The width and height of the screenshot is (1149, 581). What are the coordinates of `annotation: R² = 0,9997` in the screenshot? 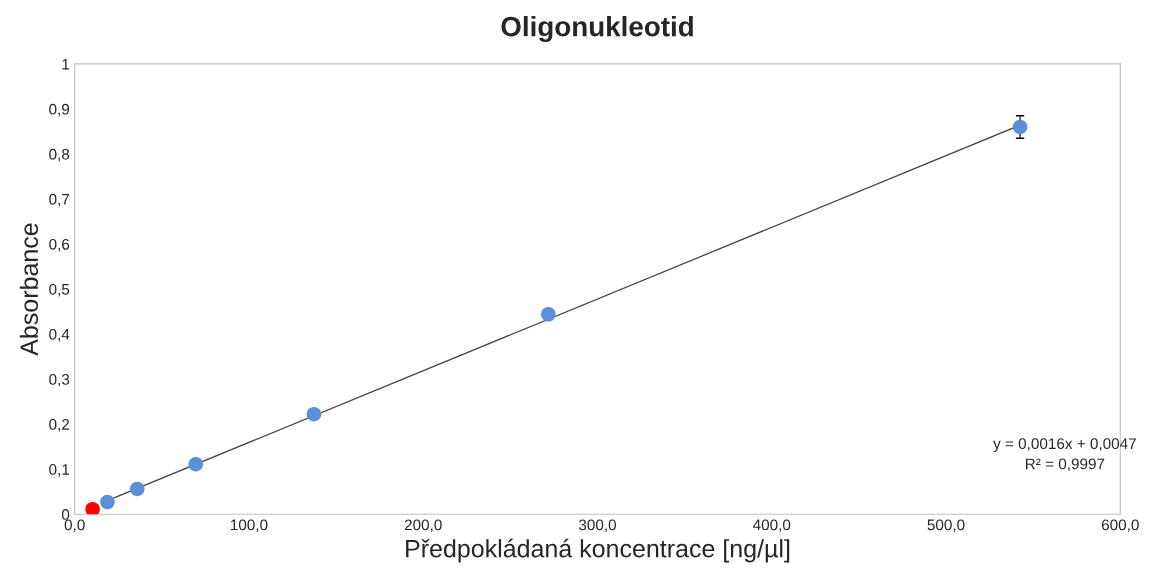 It's located at (1065, 465).